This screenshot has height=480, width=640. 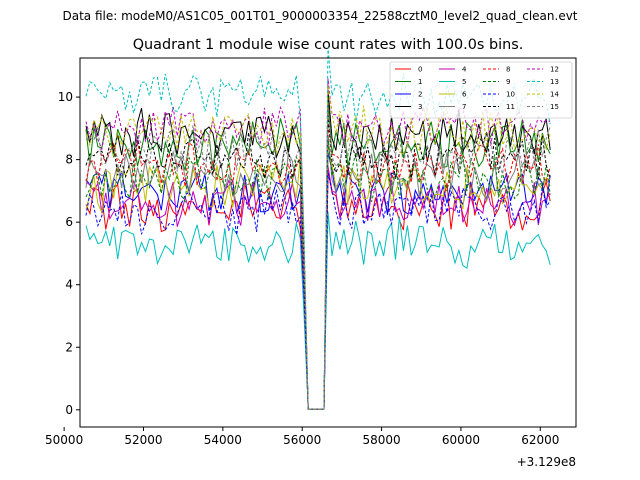 I want to click on y-axis: 0 2 4 6 8 10, so click(x=69, y=253).